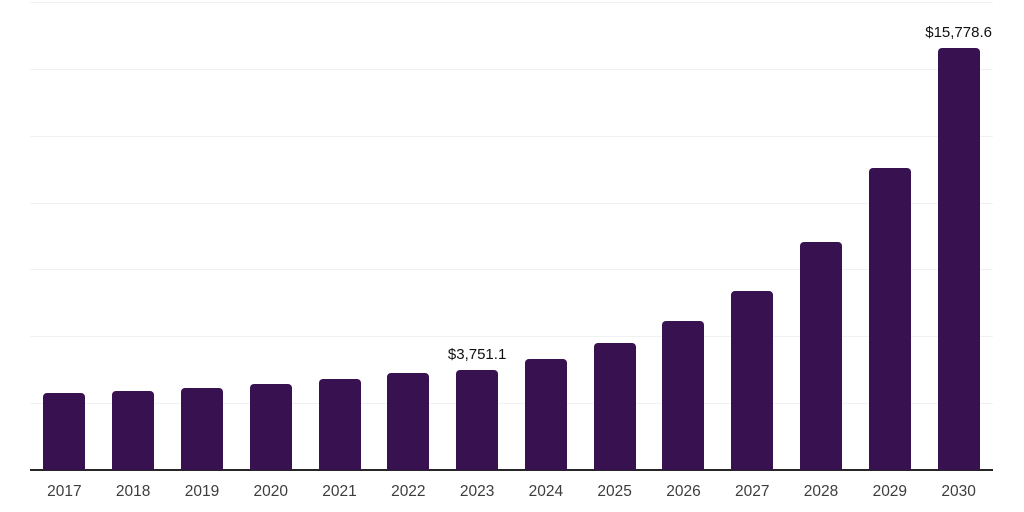  What do you see at coordinates (958, 259) in the screenshot?
I see `bar-2030` at bounding box center [958, 259].